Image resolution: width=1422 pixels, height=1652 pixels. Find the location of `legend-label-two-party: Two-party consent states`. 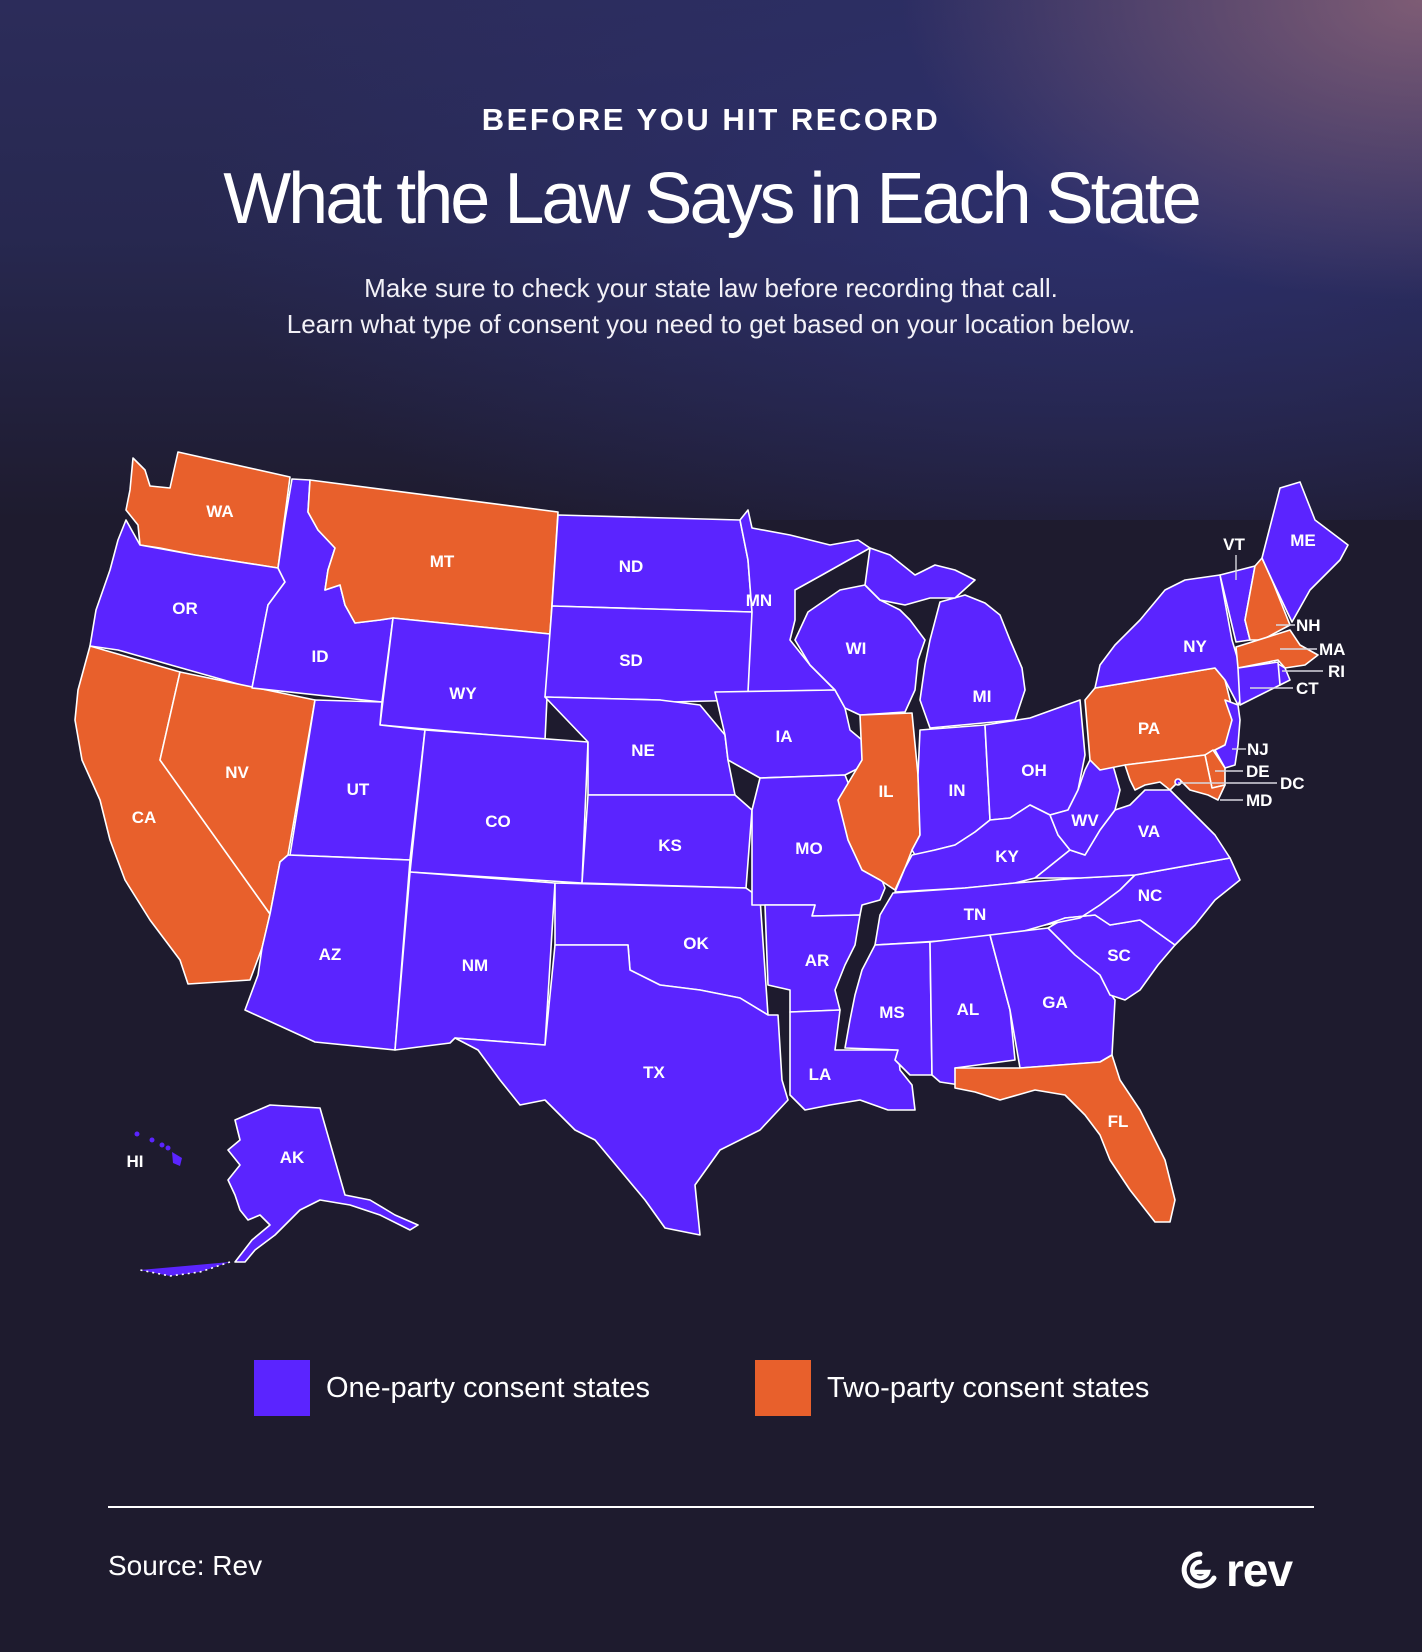

legend-label-two-party: Two-party consent states is located at coordinates (988, 1387).